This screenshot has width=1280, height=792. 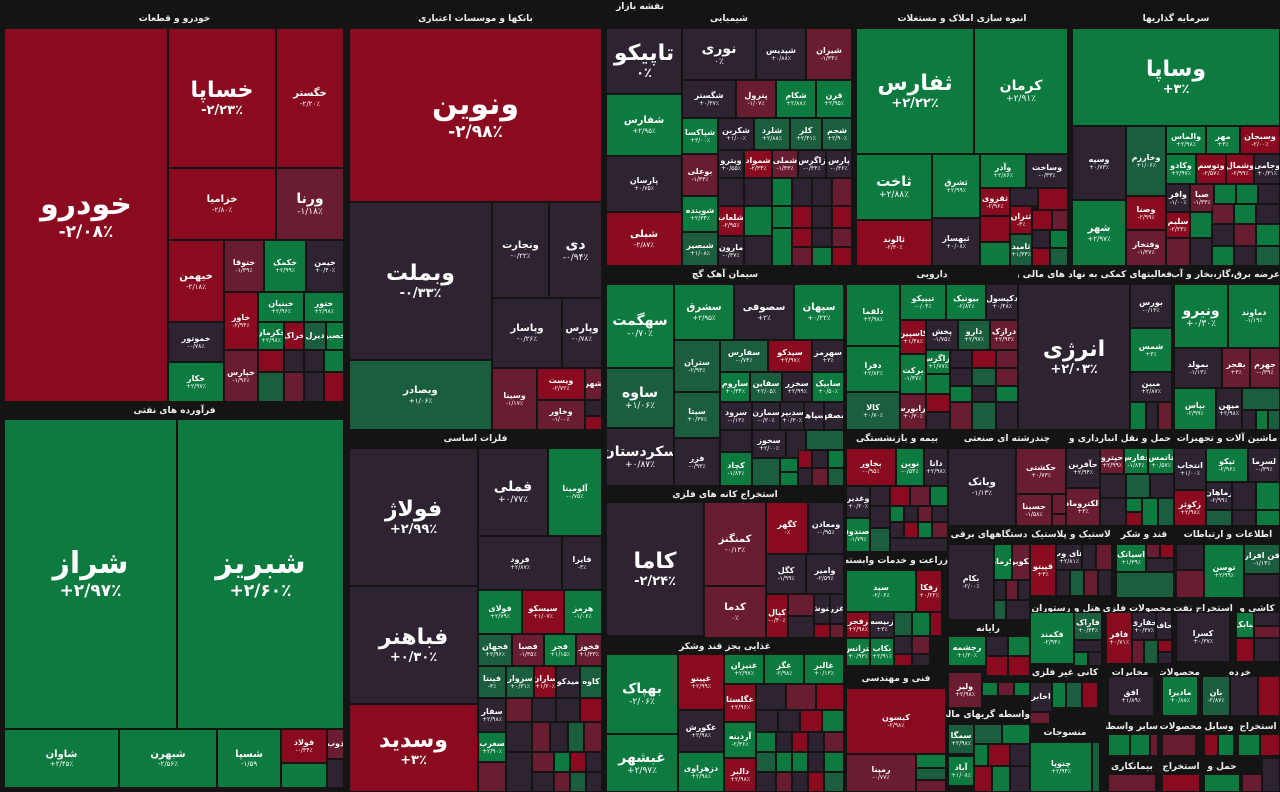 What do you see at coordinates (819, 312) in the screenshot?
I see `stock-tile: سپهان +۰/۲۲٪` at bounding box center [819, 312].